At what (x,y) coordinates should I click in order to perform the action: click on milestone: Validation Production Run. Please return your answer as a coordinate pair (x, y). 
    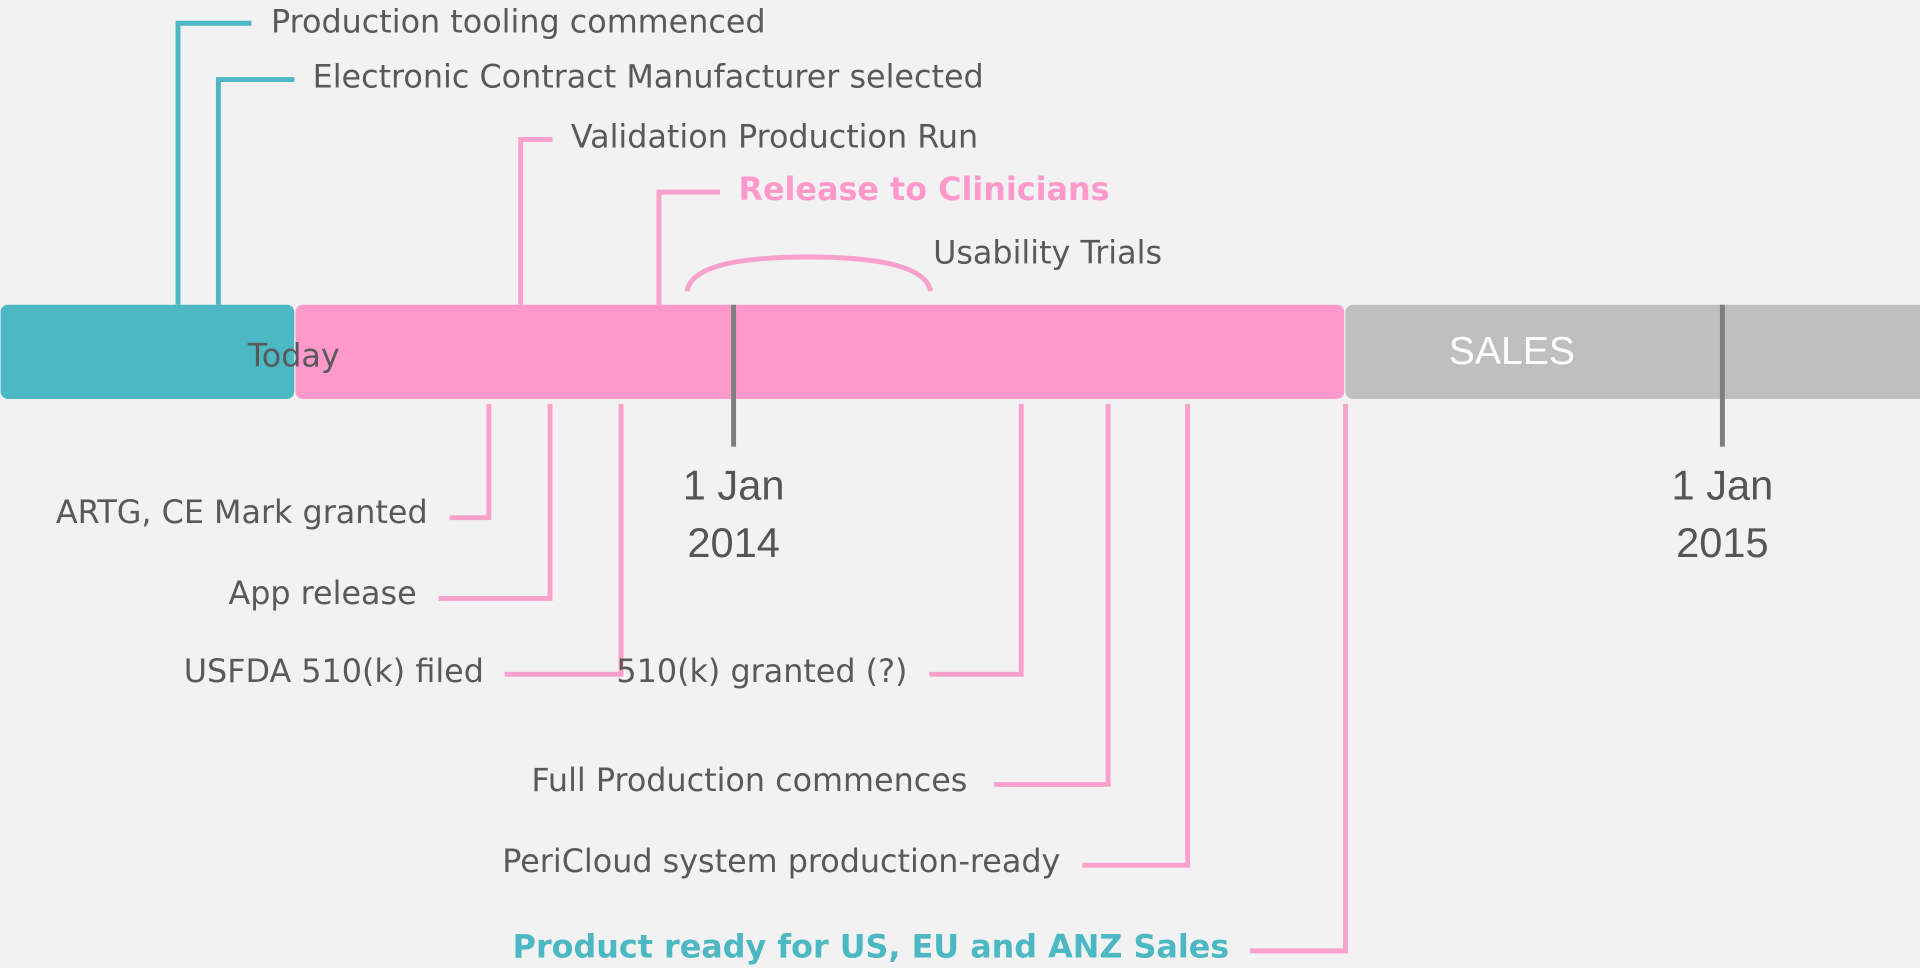
    Looking at the image, I should click on (774, 136).